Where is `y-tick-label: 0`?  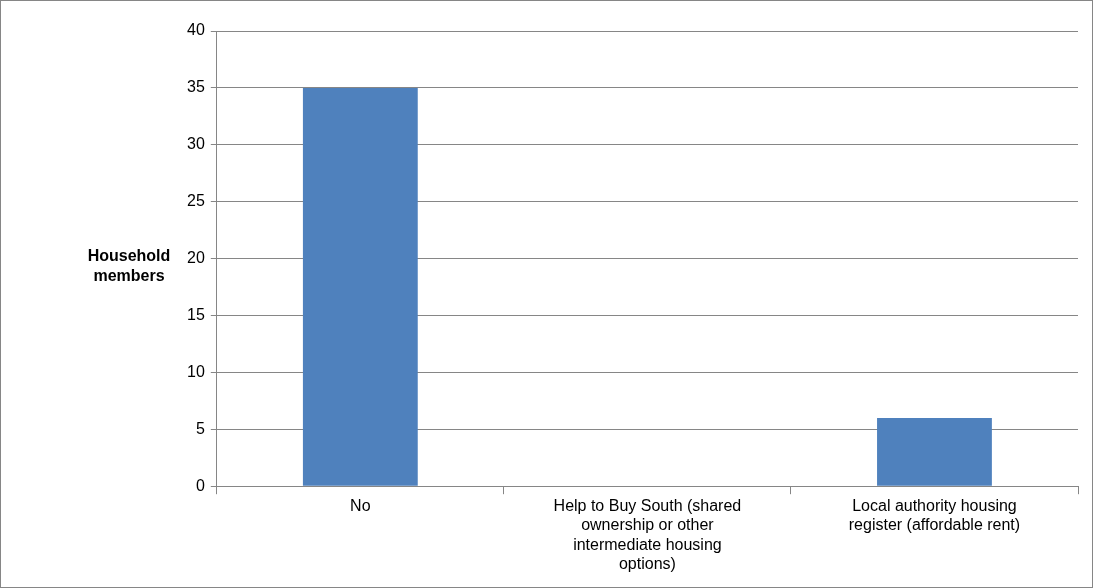 y-tick-label: 0 is located at coordinates (200, 485).